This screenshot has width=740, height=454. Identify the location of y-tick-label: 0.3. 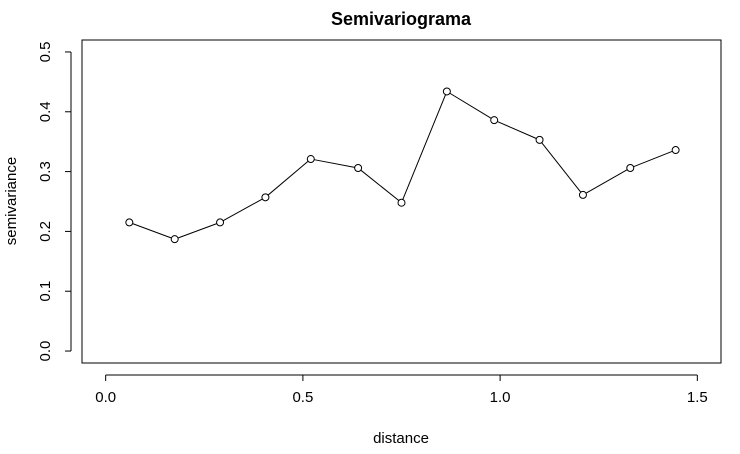
(45, 171).